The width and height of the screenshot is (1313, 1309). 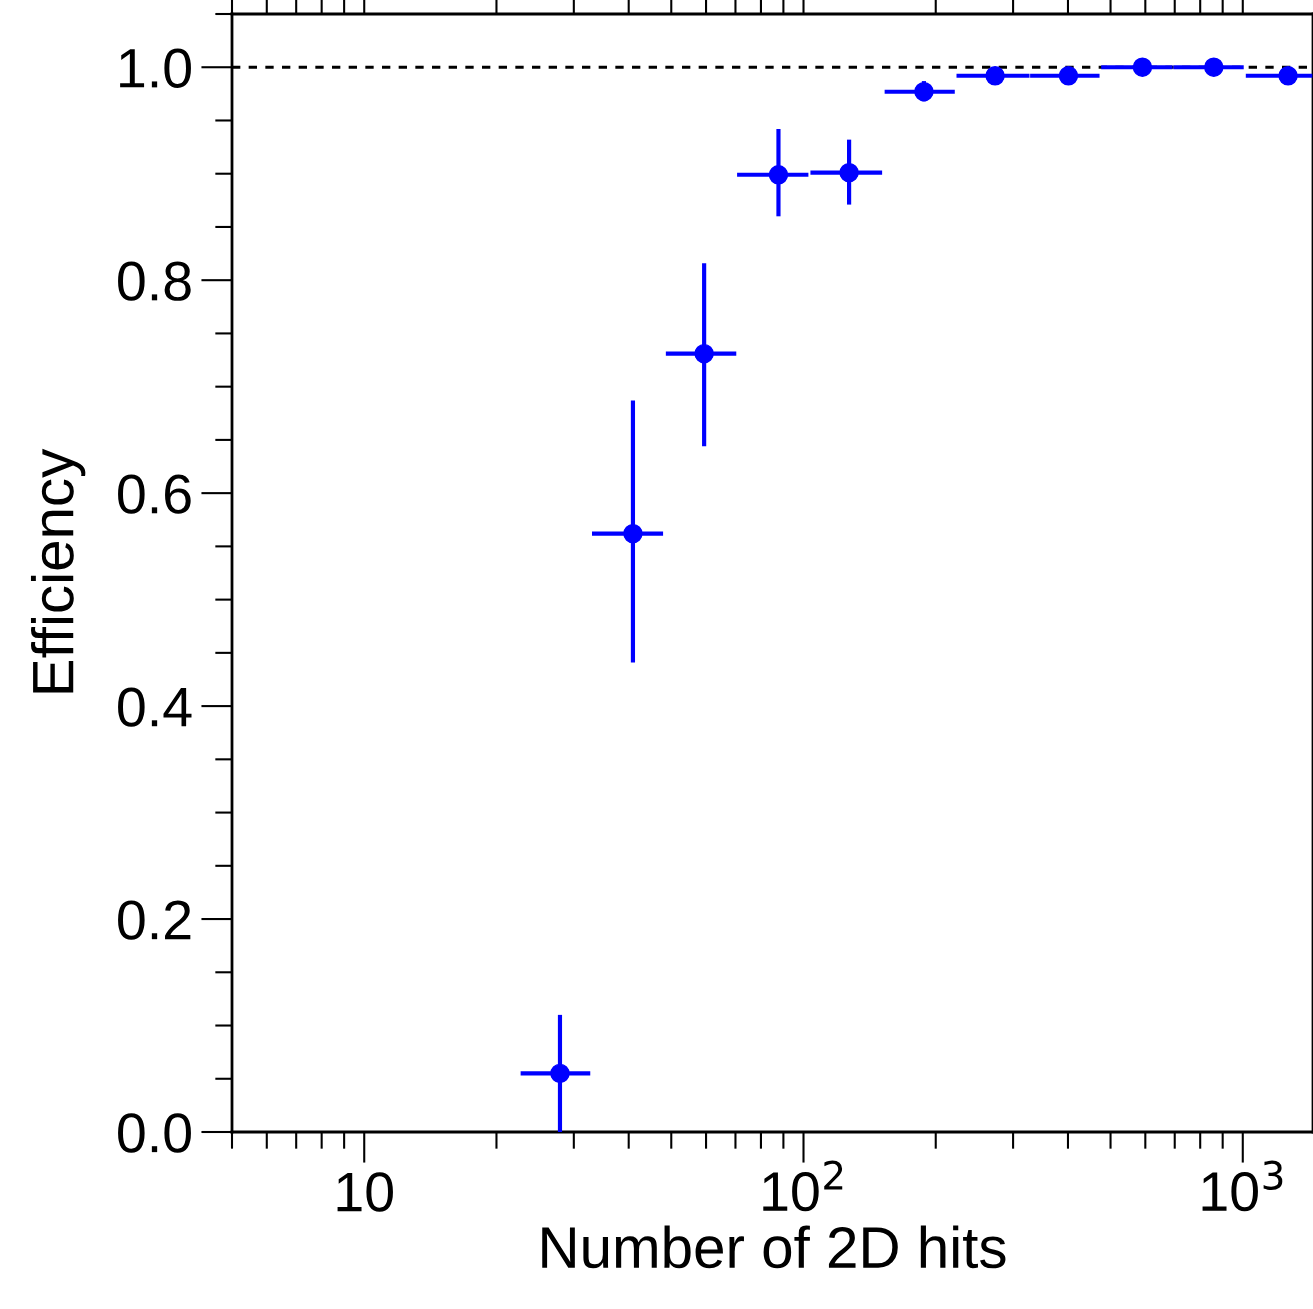 What do you see at coordinates (155, 68) in the screenshot?
I see `y-tick-label: 1.0` at bounding box center [155, 68].